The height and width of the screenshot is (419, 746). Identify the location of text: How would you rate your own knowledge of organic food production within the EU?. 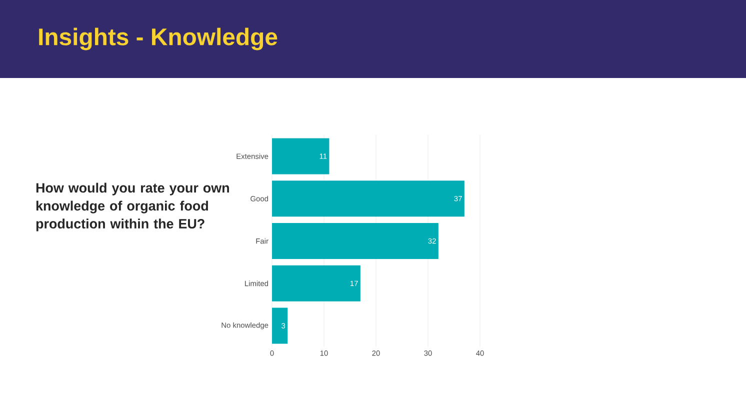
(132, 207).